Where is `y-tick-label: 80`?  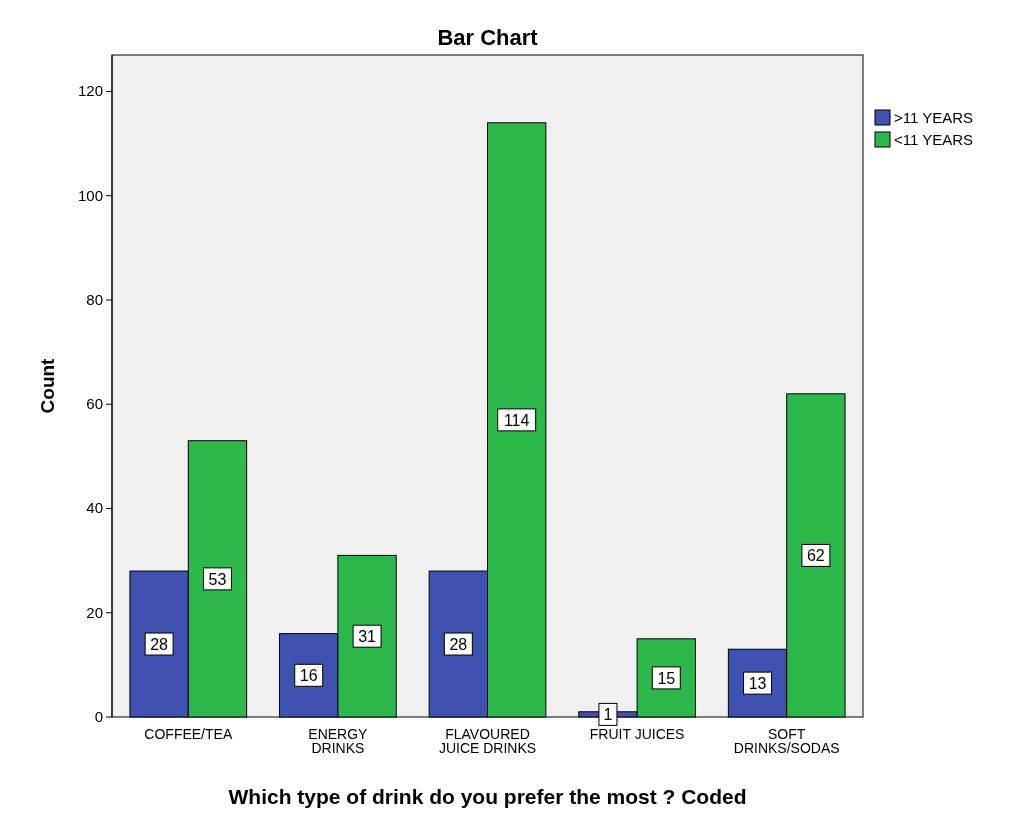 y-tick-label: 80 is located at coordinates (94, 299).